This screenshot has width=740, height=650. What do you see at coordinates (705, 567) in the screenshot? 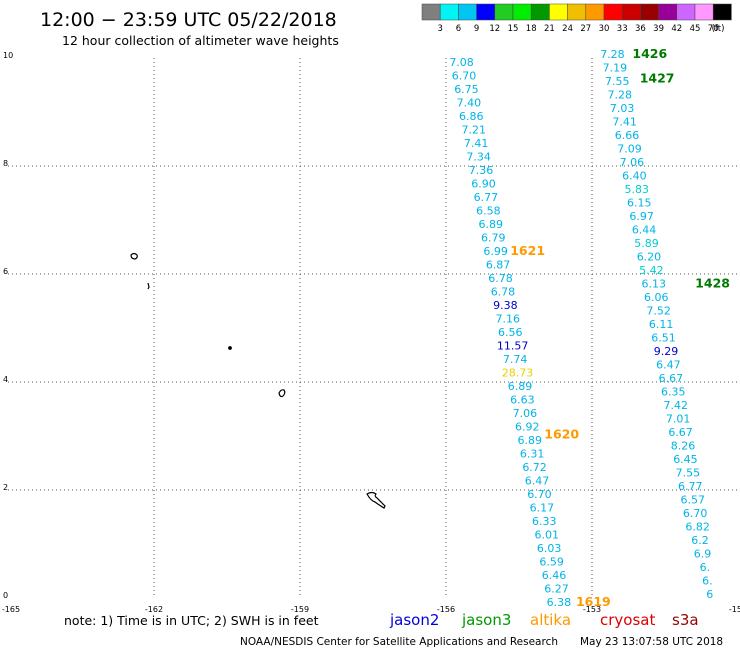
I see `wave-height-label: 6.` at bounding box center [705, 567].